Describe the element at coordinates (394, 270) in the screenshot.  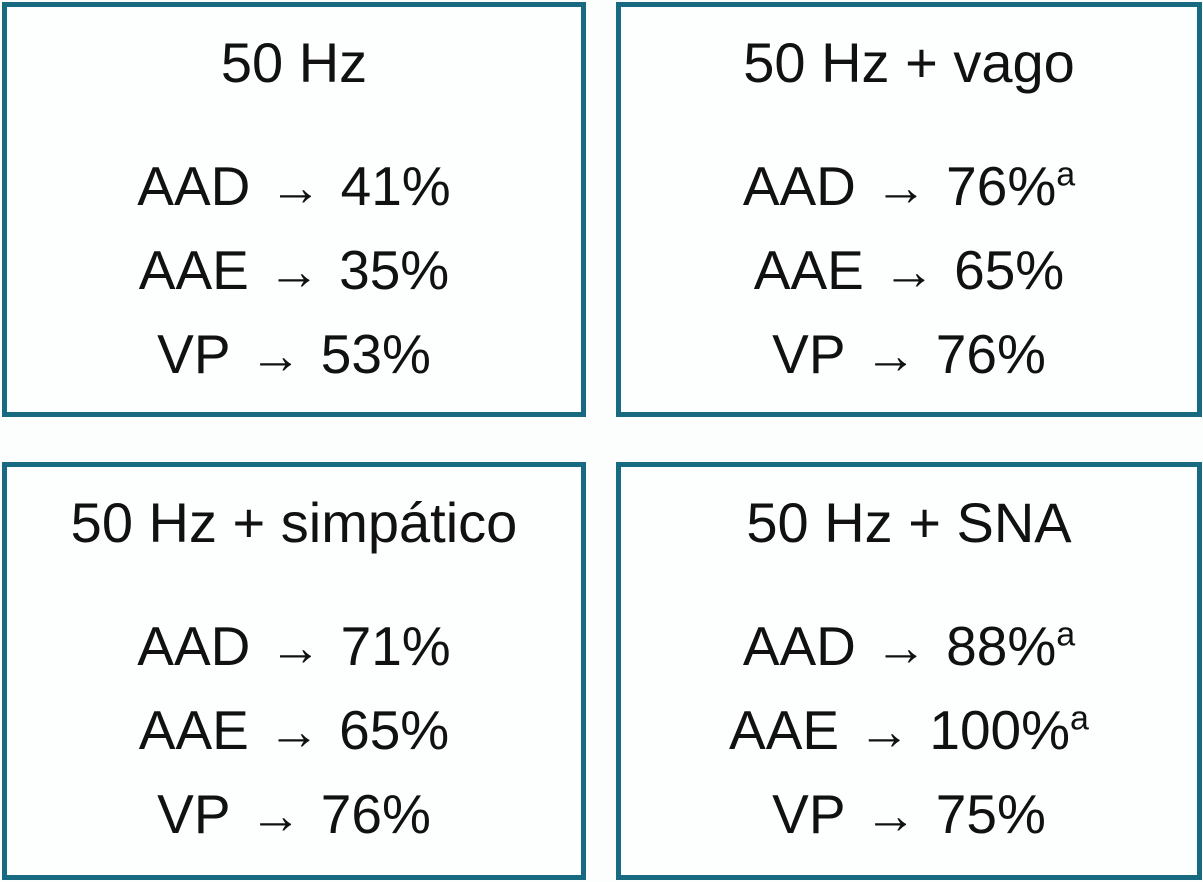
I see `percentage-value: 35%` at that location.